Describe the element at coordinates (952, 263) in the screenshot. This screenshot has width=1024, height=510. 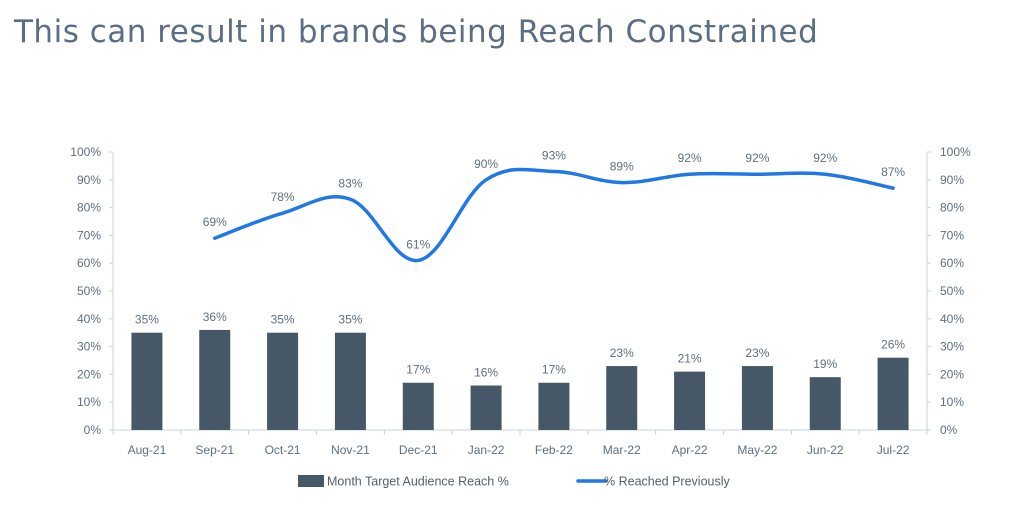
I see `y-tick-label-right: 60%` at that location.